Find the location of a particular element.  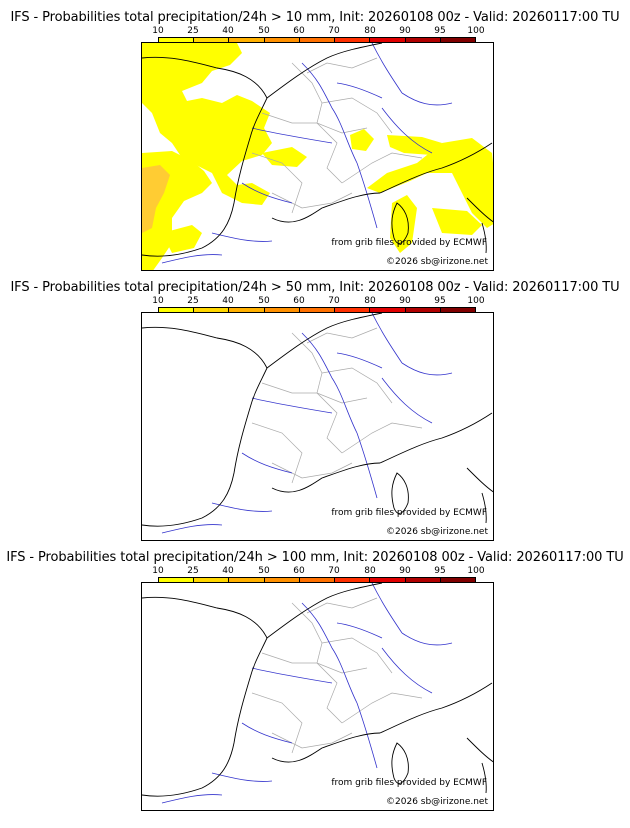

precip-area-swiss is located at coordinates (414, 145).